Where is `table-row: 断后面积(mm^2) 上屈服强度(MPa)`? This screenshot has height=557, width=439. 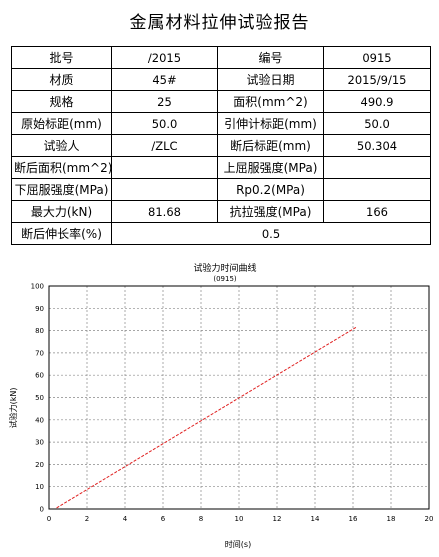 table-row: 断后面积(mm^2) 上屈服强度(MPa) is located at coordinates (221, 167).